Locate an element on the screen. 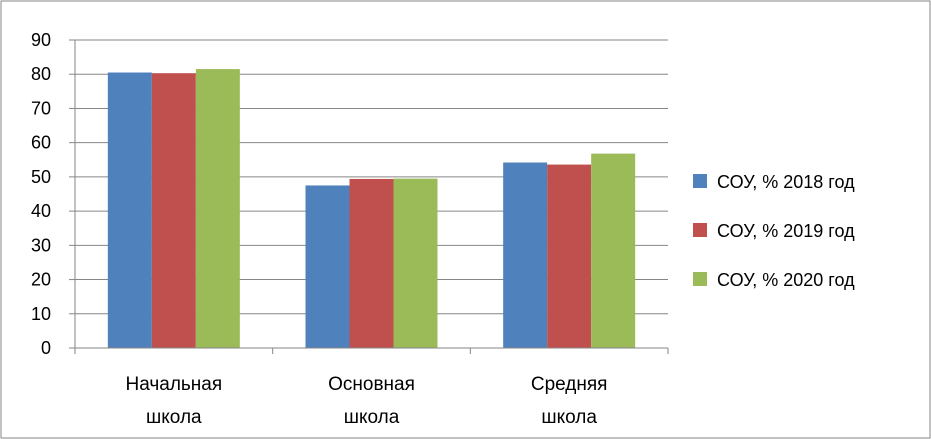 The height and width of the screenshot is (439, 931). y-tick-label: 10 is located at coordinates (41, 314).